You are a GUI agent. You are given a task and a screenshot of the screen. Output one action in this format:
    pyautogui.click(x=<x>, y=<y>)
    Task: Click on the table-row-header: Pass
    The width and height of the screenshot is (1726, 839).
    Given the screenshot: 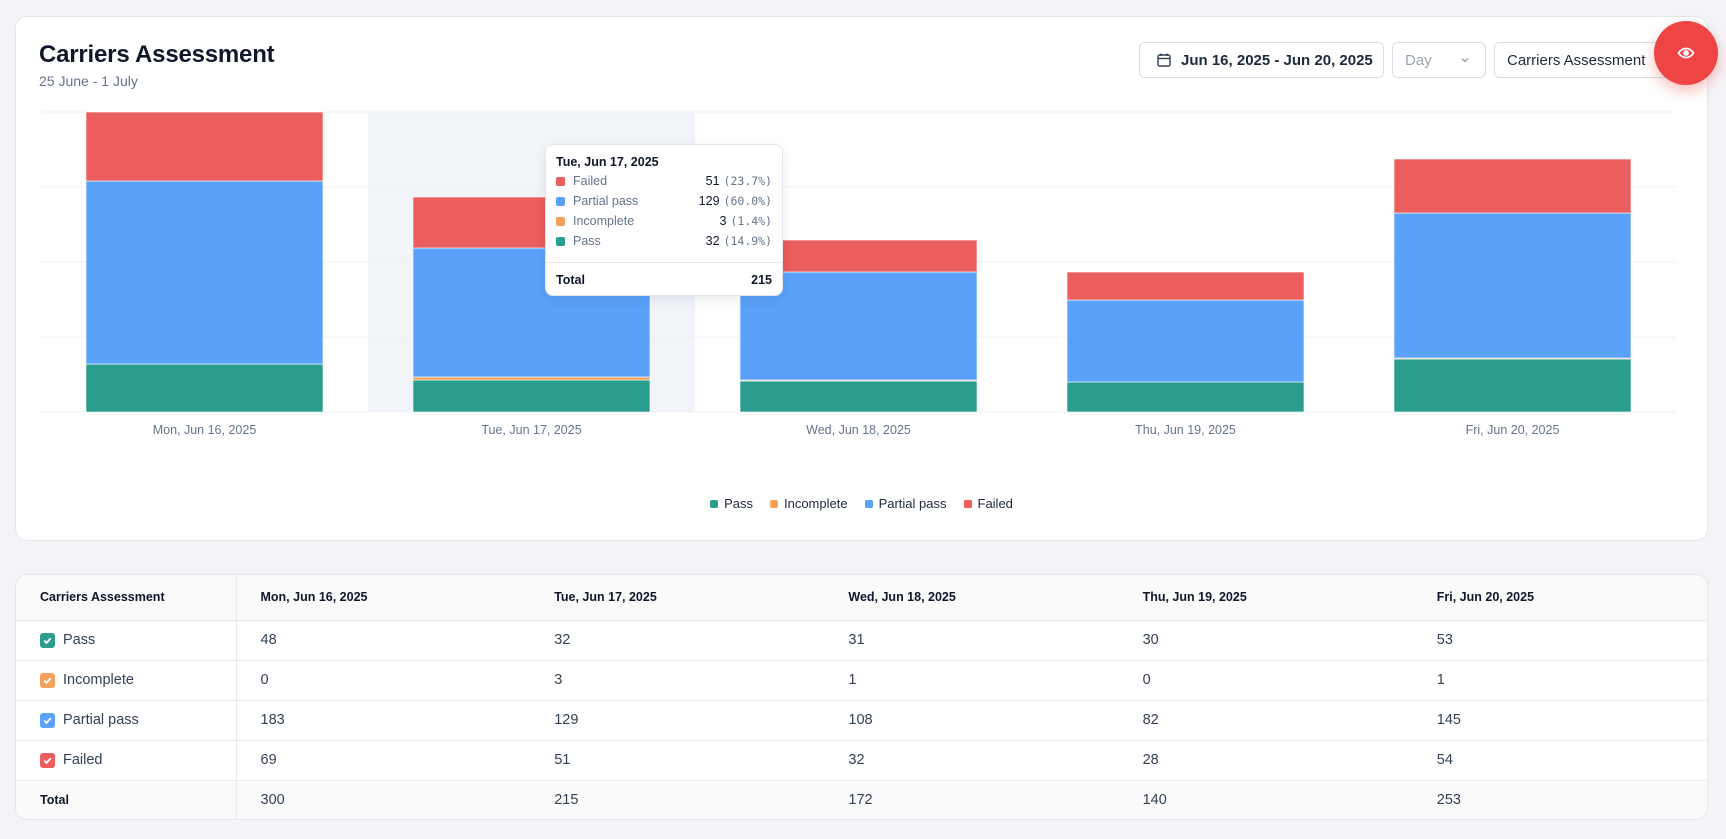 What is the action you would take?
    pyautogui.click(x=126, y=640)
    